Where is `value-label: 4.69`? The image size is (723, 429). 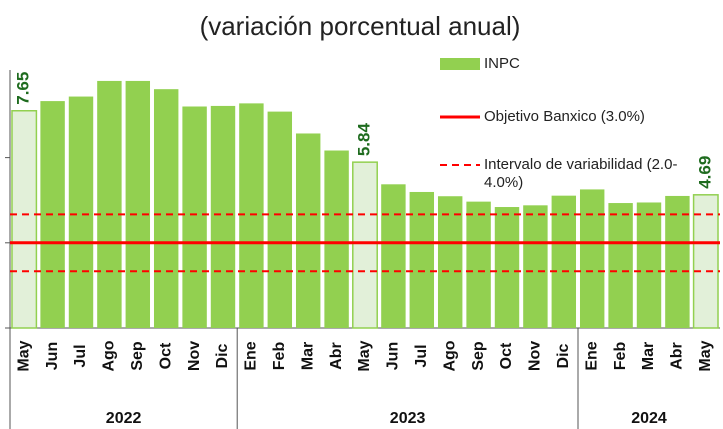
value-label: 4.69 is located at coordinates (704, 172).